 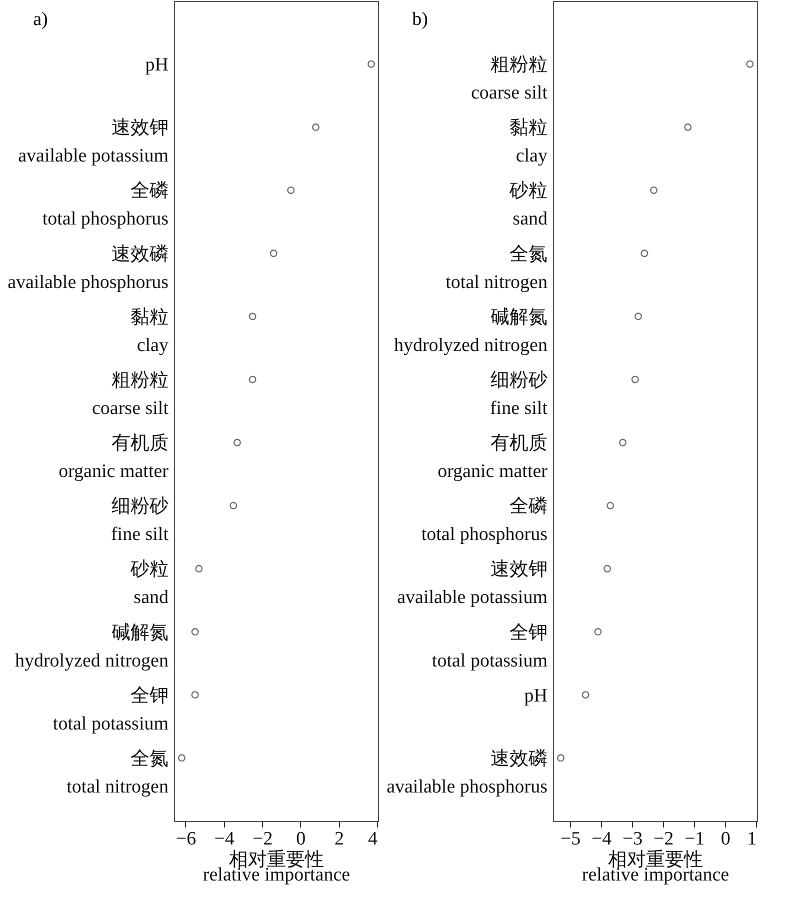 What do you see at coordinates (186, 839) in the screenshot?
I see `x-tick-label: −6` at bounding box center [186, 839].